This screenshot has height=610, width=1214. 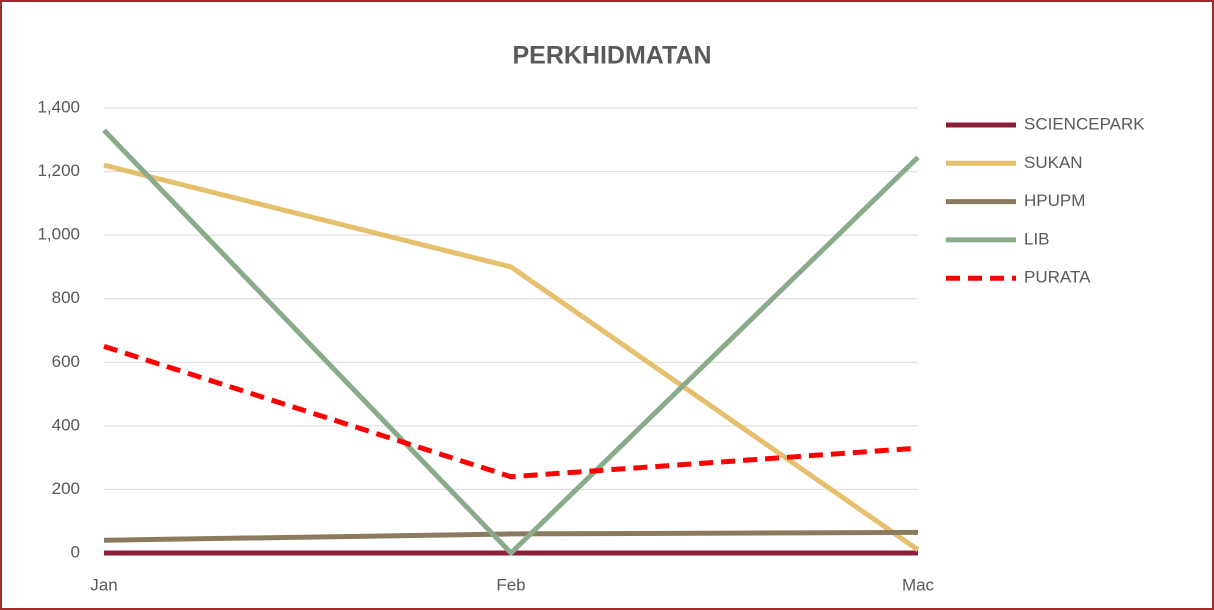 I want to click on legend-label: HPUPM, so click(x=1054, y=200).